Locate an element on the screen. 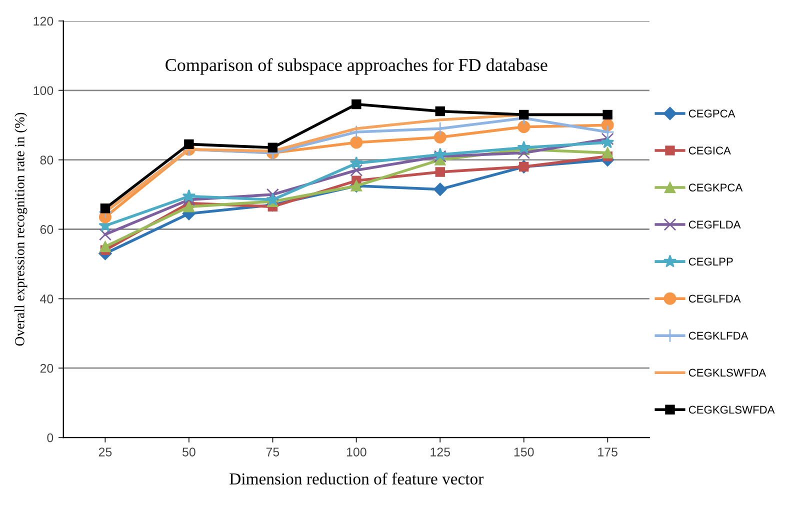  y-tick-label: 60 is located at coordinates (47, 229).